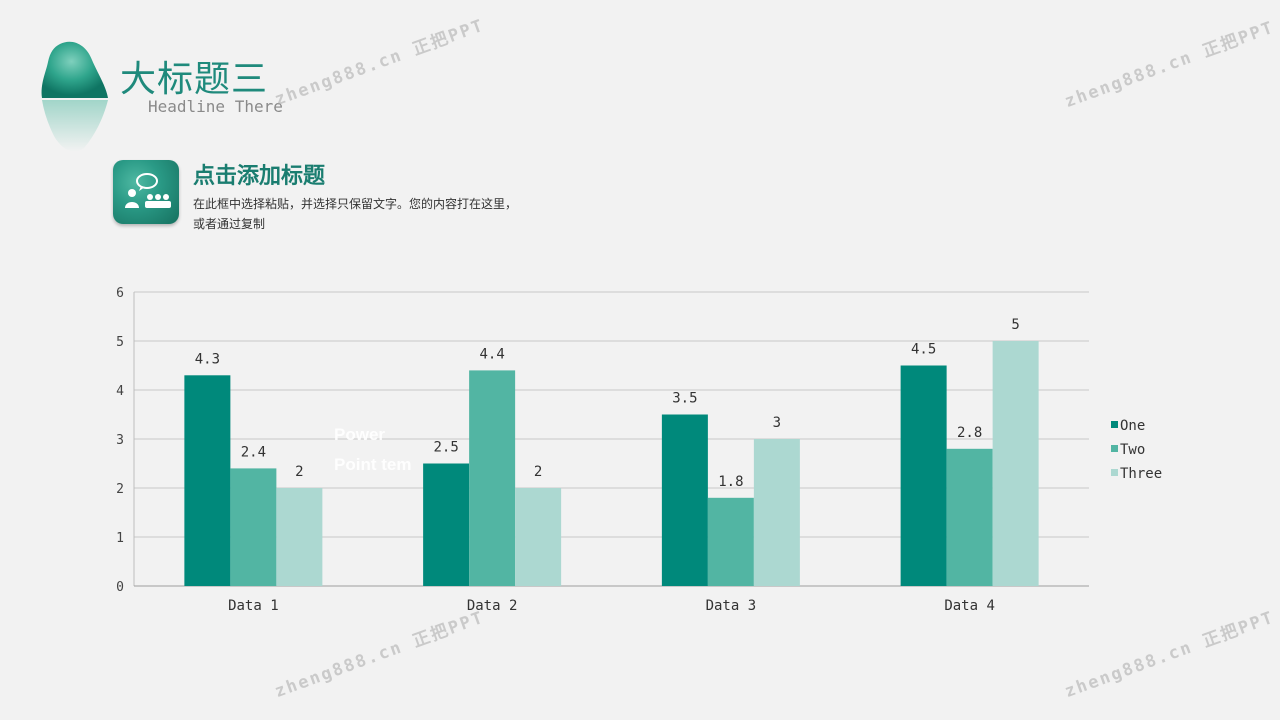 The width and height of the screenshot is (1280, 720). What do you see at coordinates (445, 448) in the screenshot?
I see `data-label: 2.5` at bounding box center [445, 448].